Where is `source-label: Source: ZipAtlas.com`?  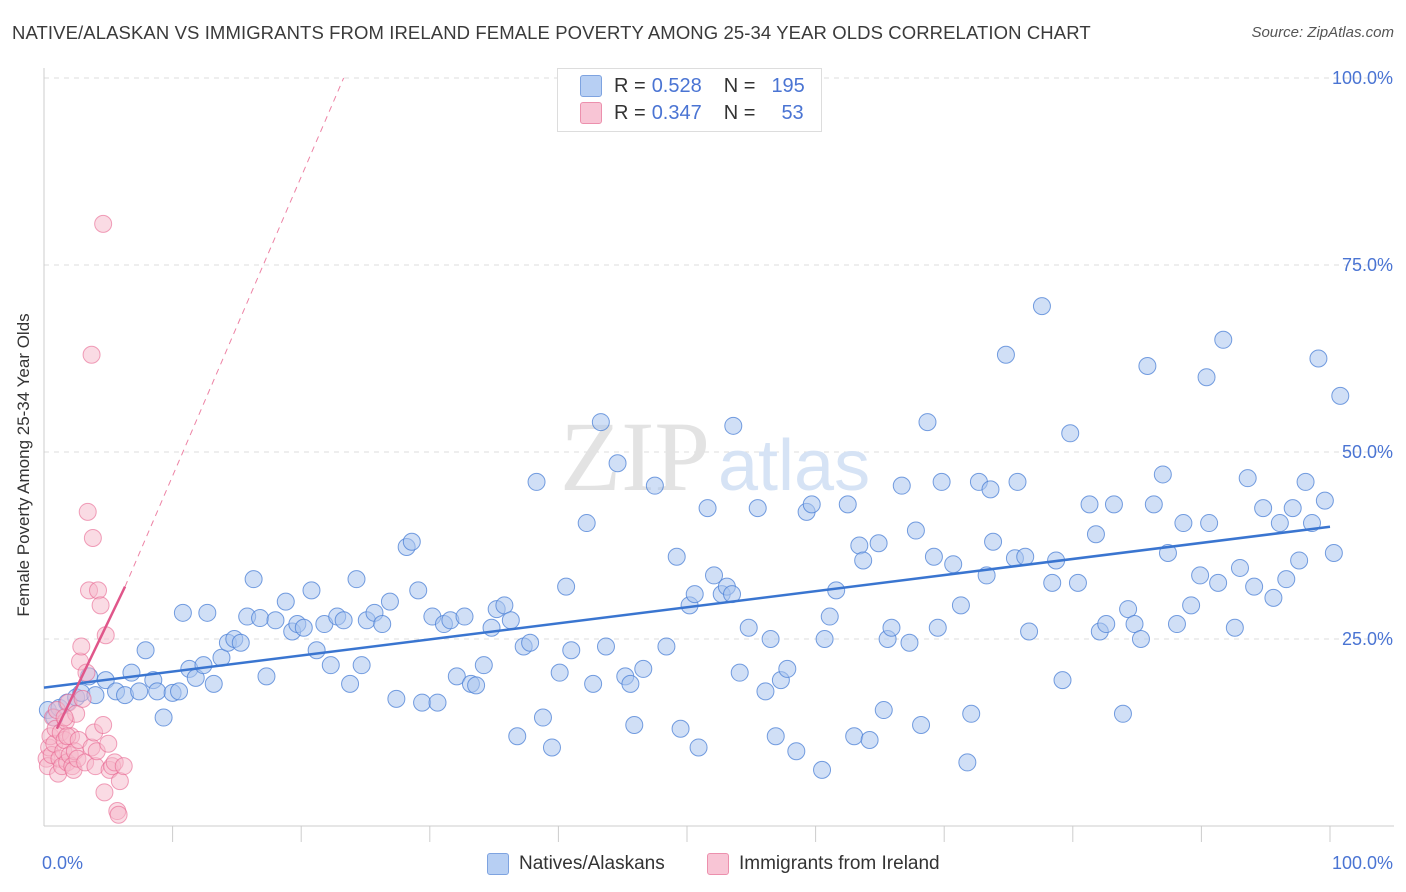 source-label: Source: ZipAtlas.com is located at coordinates (1322, 32).